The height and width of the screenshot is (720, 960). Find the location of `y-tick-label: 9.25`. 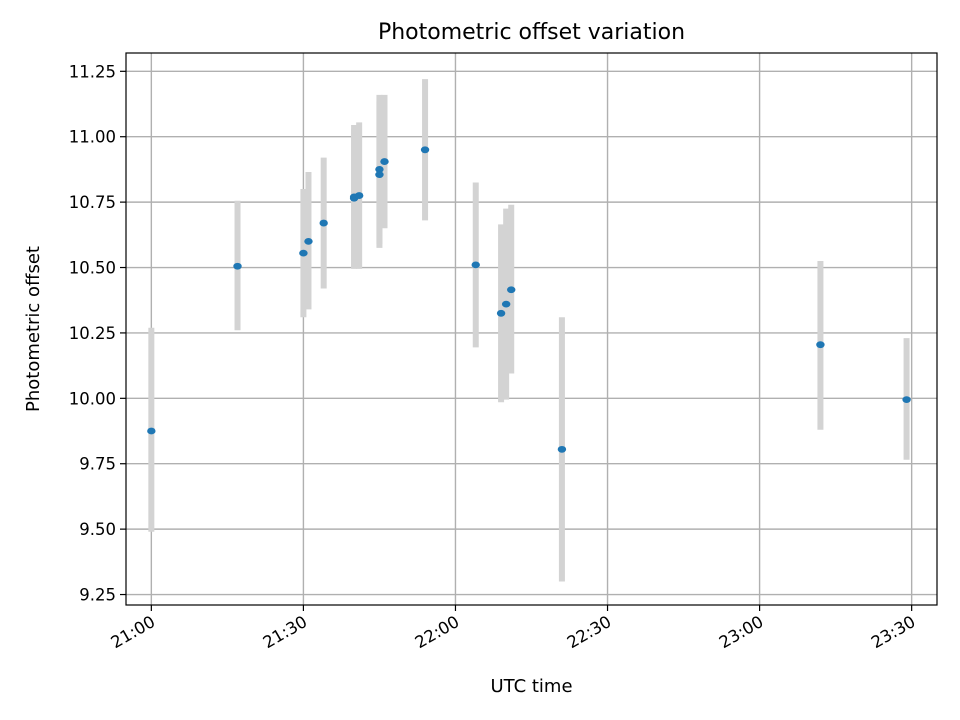

y-tick-label: 9.25 is located at coordinates (97, 595).